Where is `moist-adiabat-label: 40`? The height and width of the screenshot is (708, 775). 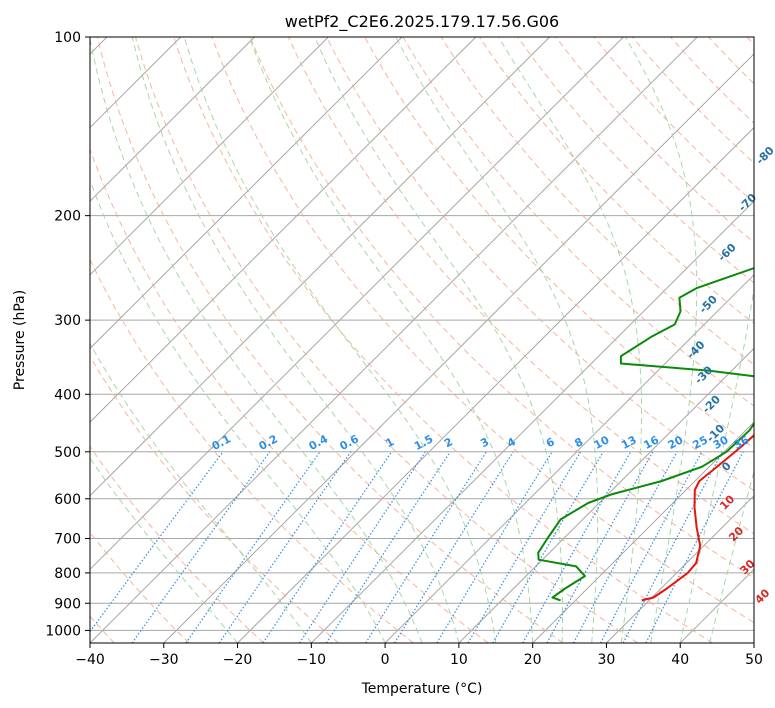
moist-adiabat-label: 40 is located at coordinates (762, 596).